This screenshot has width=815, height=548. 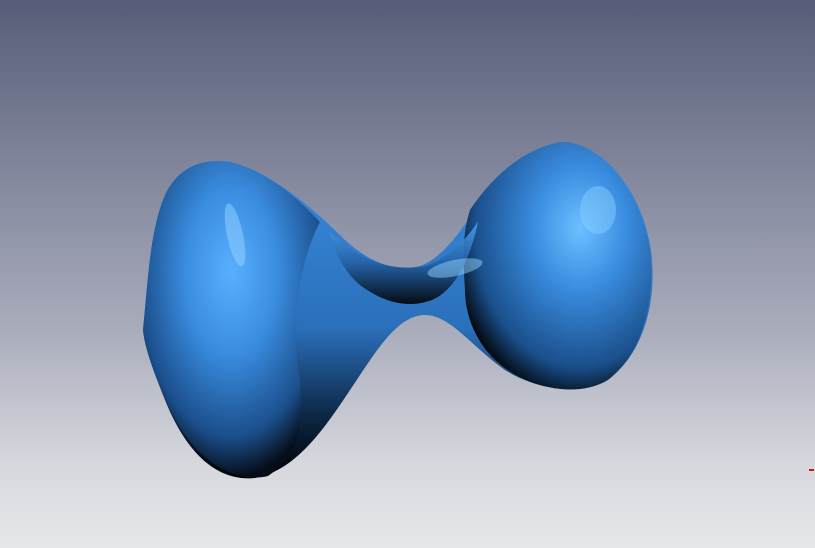 I want to click on surface-right-lobe, so click(x=557, y=265).